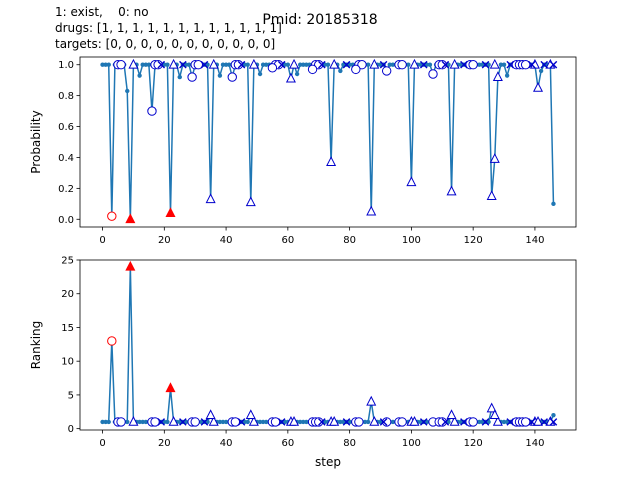 The height and width of the screenshot is (480, 640). Describe the element at coordinates (67, 328) in the screenshot. I see `y-tick-label: 15` at that location.